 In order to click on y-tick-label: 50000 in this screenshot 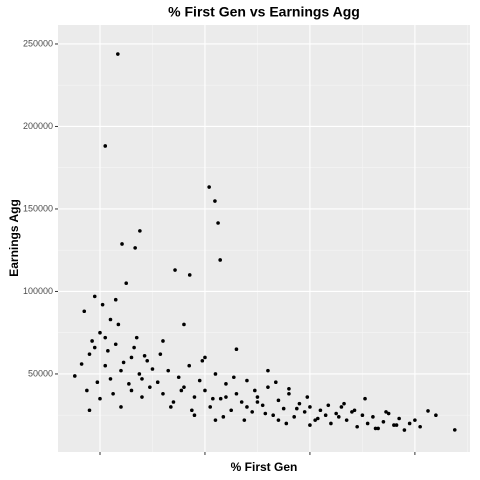, I will do `click(40, 373)`.